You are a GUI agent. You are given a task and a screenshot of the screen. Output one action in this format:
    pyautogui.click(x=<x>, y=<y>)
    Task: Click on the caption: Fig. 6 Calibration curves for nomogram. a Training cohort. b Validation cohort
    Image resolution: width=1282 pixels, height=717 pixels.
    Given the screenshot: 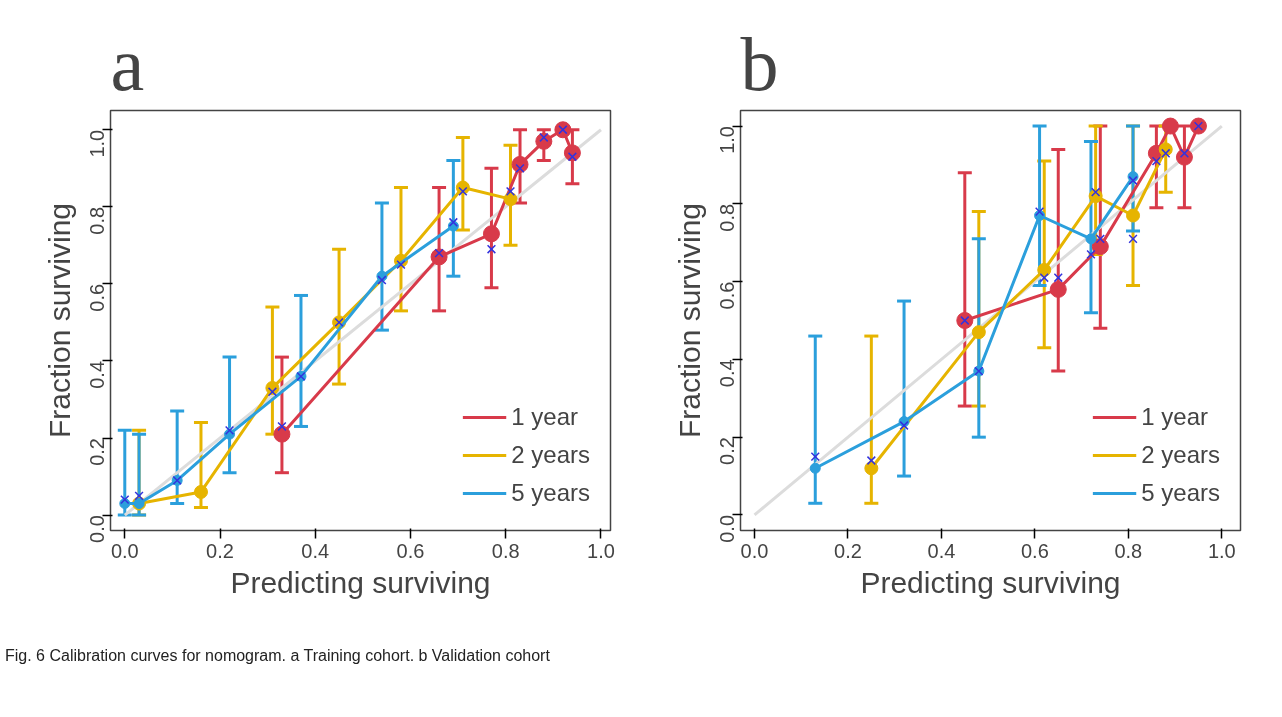 What is the action you would take?
    pyautogui.click(x=277, y=656)
    